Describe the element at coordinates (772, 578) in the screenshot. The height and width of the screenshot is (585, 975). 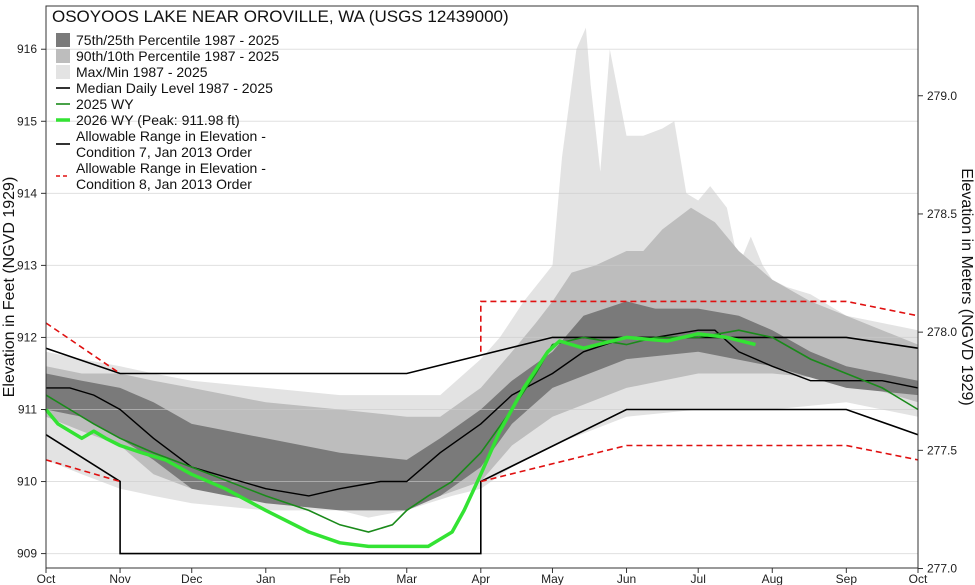
I see `x-tick-label: Aug` at that location.